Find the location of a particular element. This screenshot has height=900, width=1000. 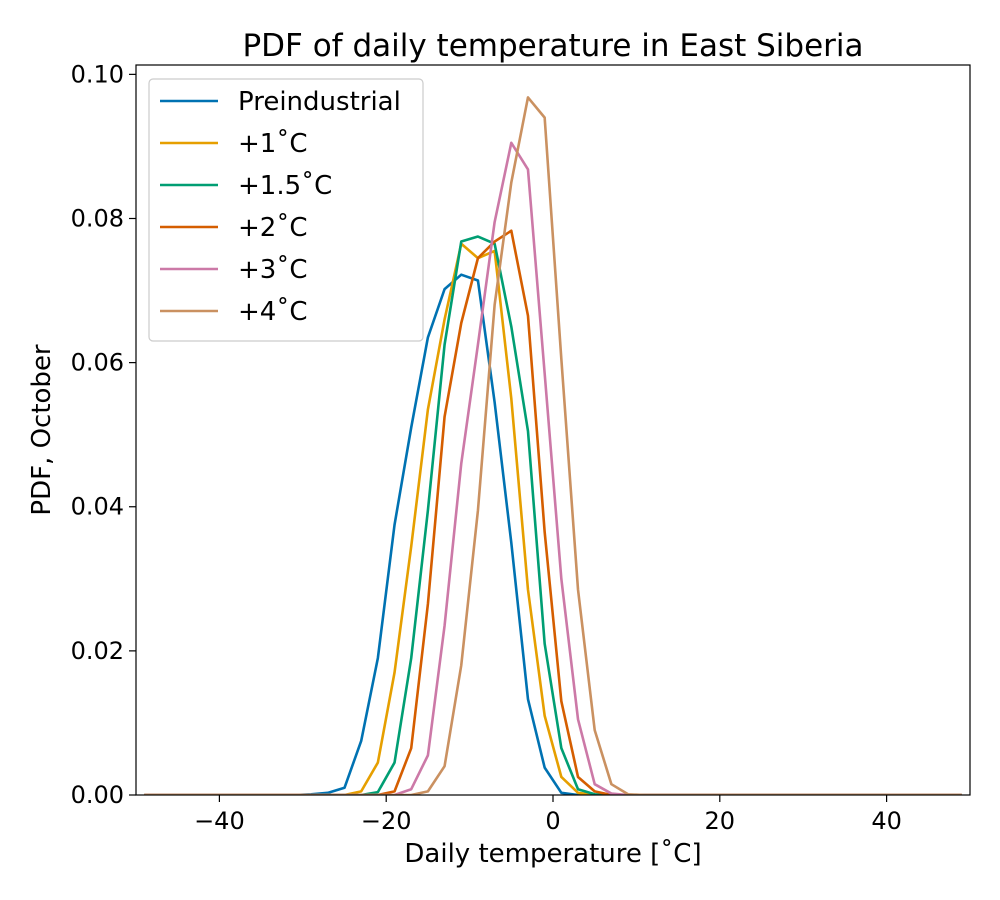

legend: Preindustrial +1˚C +1.5˚C +2˚C +3˚C +4˚C is located at coordinates (286, 210).